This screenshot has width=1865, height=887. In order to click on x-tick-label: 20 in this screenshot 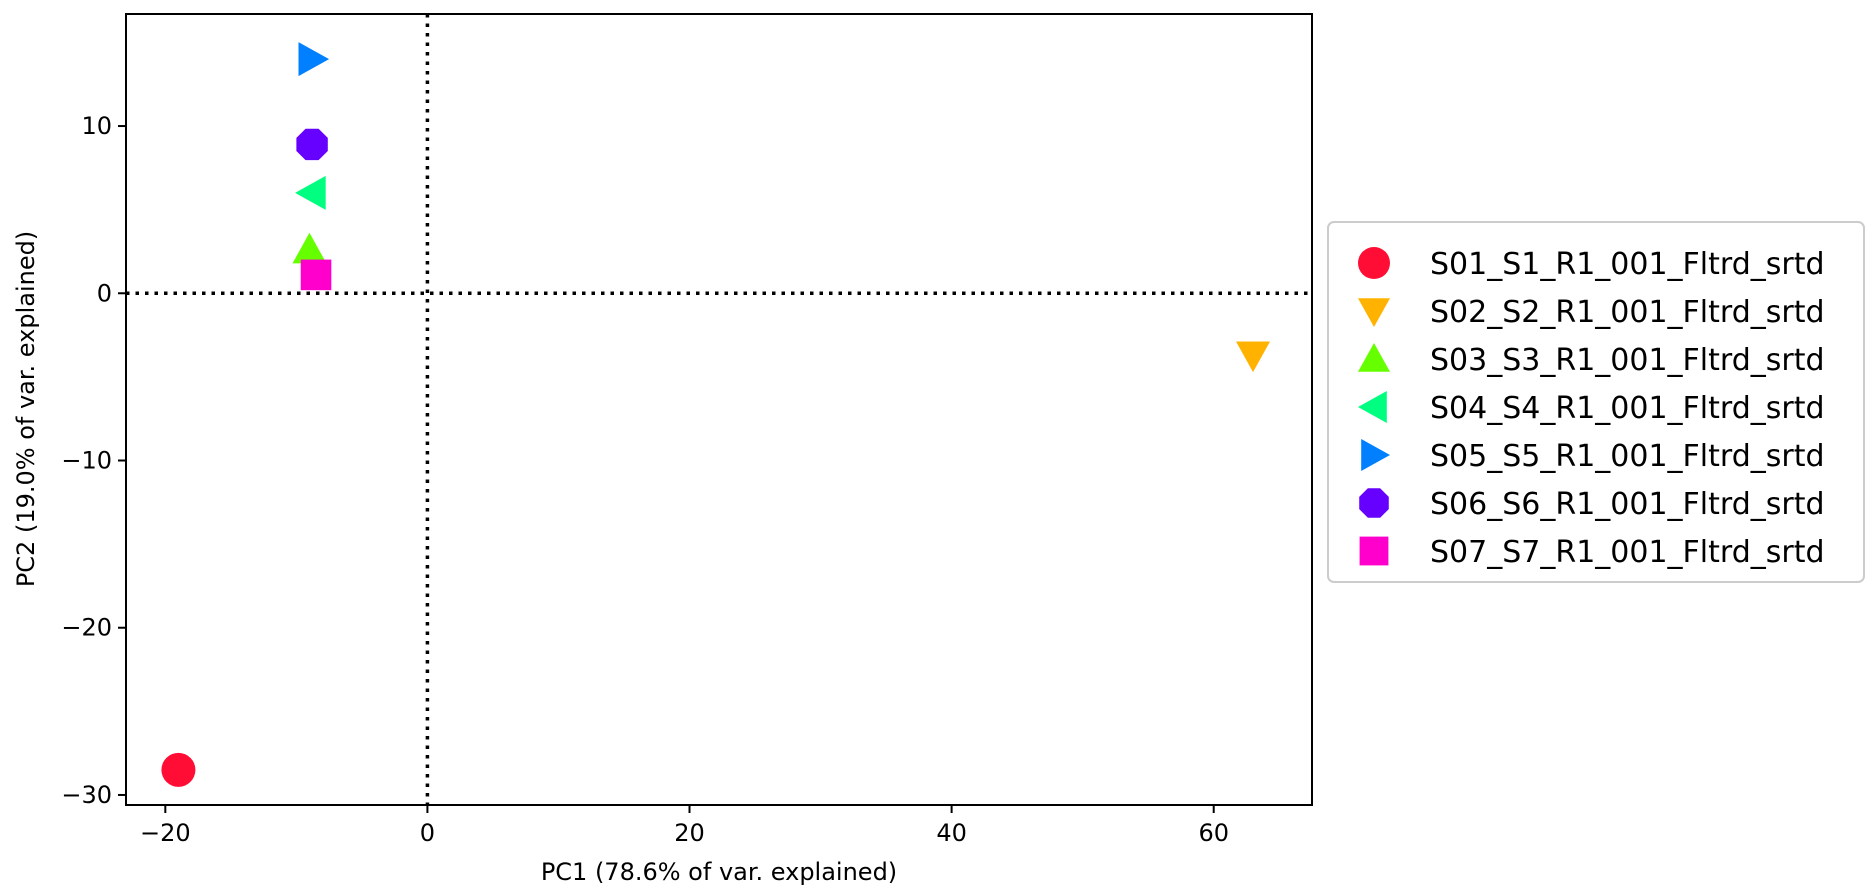, I will do `click(689, 833)`.